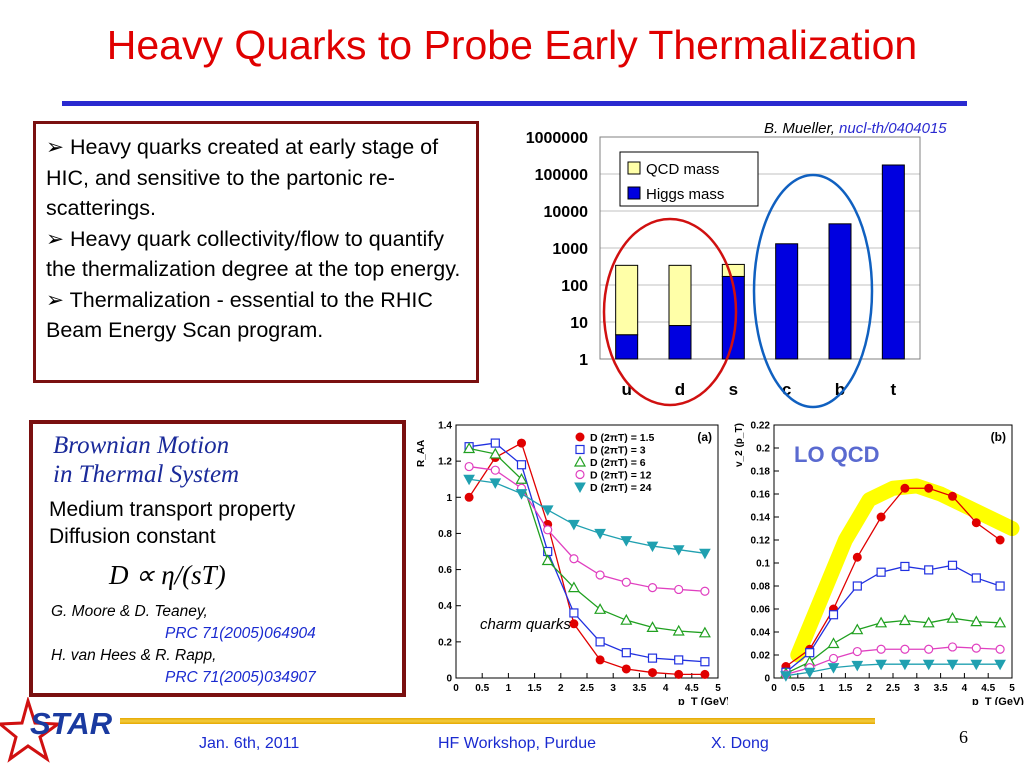 The width and height of the screenshot is (1024, 768). What do you see at coordinates (988, 688) in the screenshot?
I see `v2-x-tick-label: 4.5` at bounding box center [988, 688].